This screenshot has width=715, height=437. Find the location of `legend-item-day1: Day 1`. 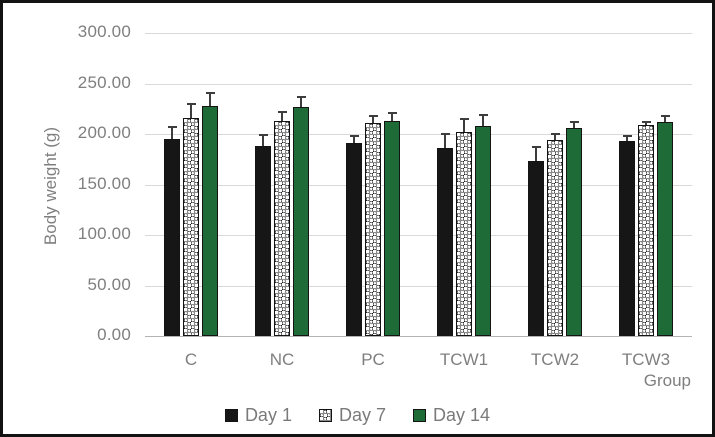

legend-item-day1: Day 1 is located at coordinates (258, 415).